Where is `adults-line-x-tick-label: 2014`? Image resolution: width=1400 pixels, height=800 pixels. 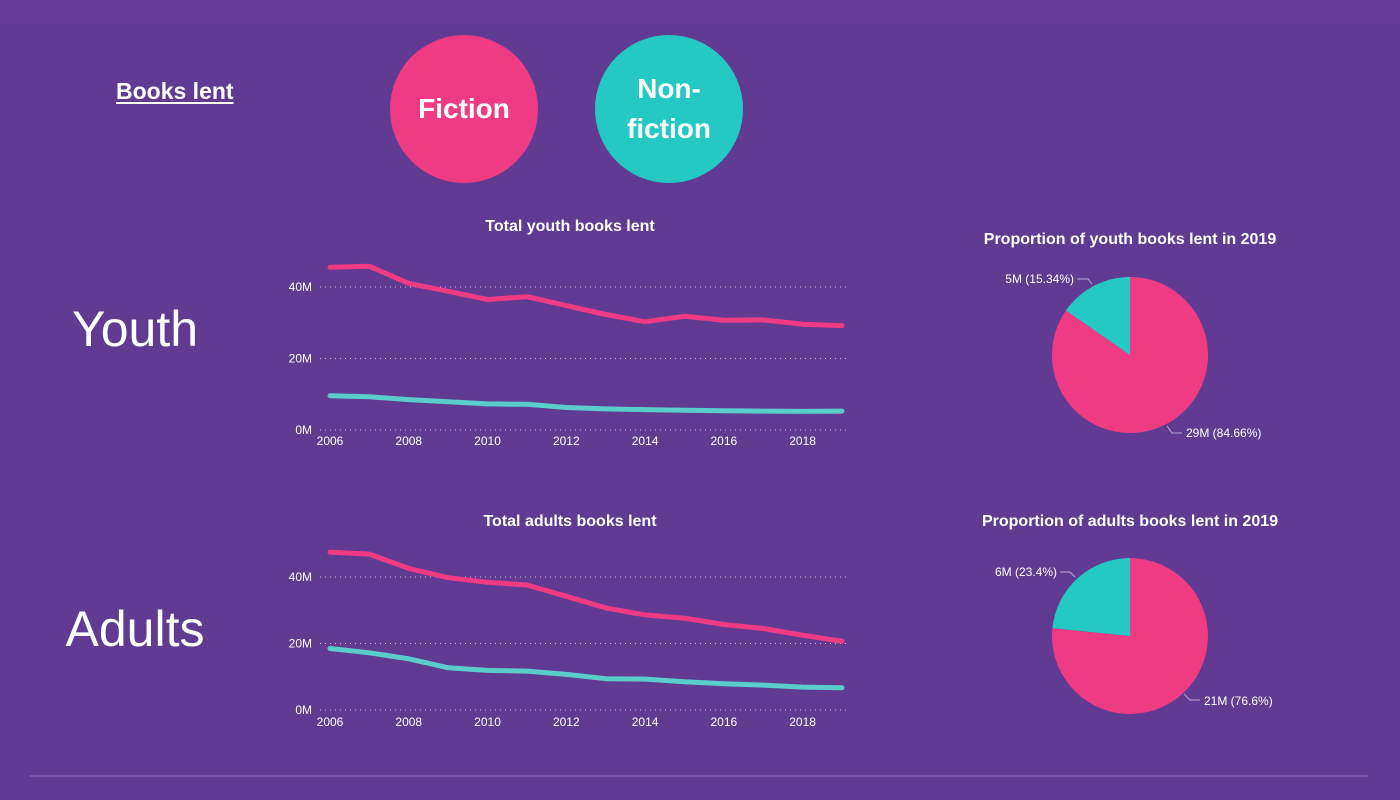
adults-line-x-tick-label: 2014 is located at coordinates (645, 722).